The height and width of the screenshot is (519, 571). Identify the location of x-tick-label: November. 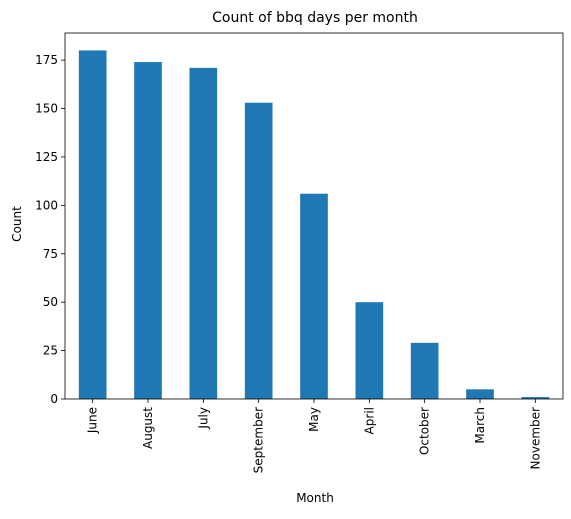
(535, 438).